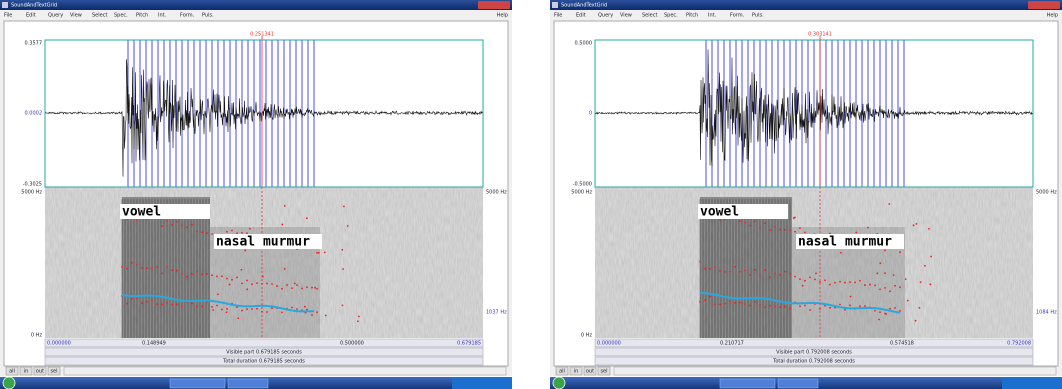  What do you see at coordinates (814, 108) in the screenshot?
I see `waveform` at bounding box center [814, 108].